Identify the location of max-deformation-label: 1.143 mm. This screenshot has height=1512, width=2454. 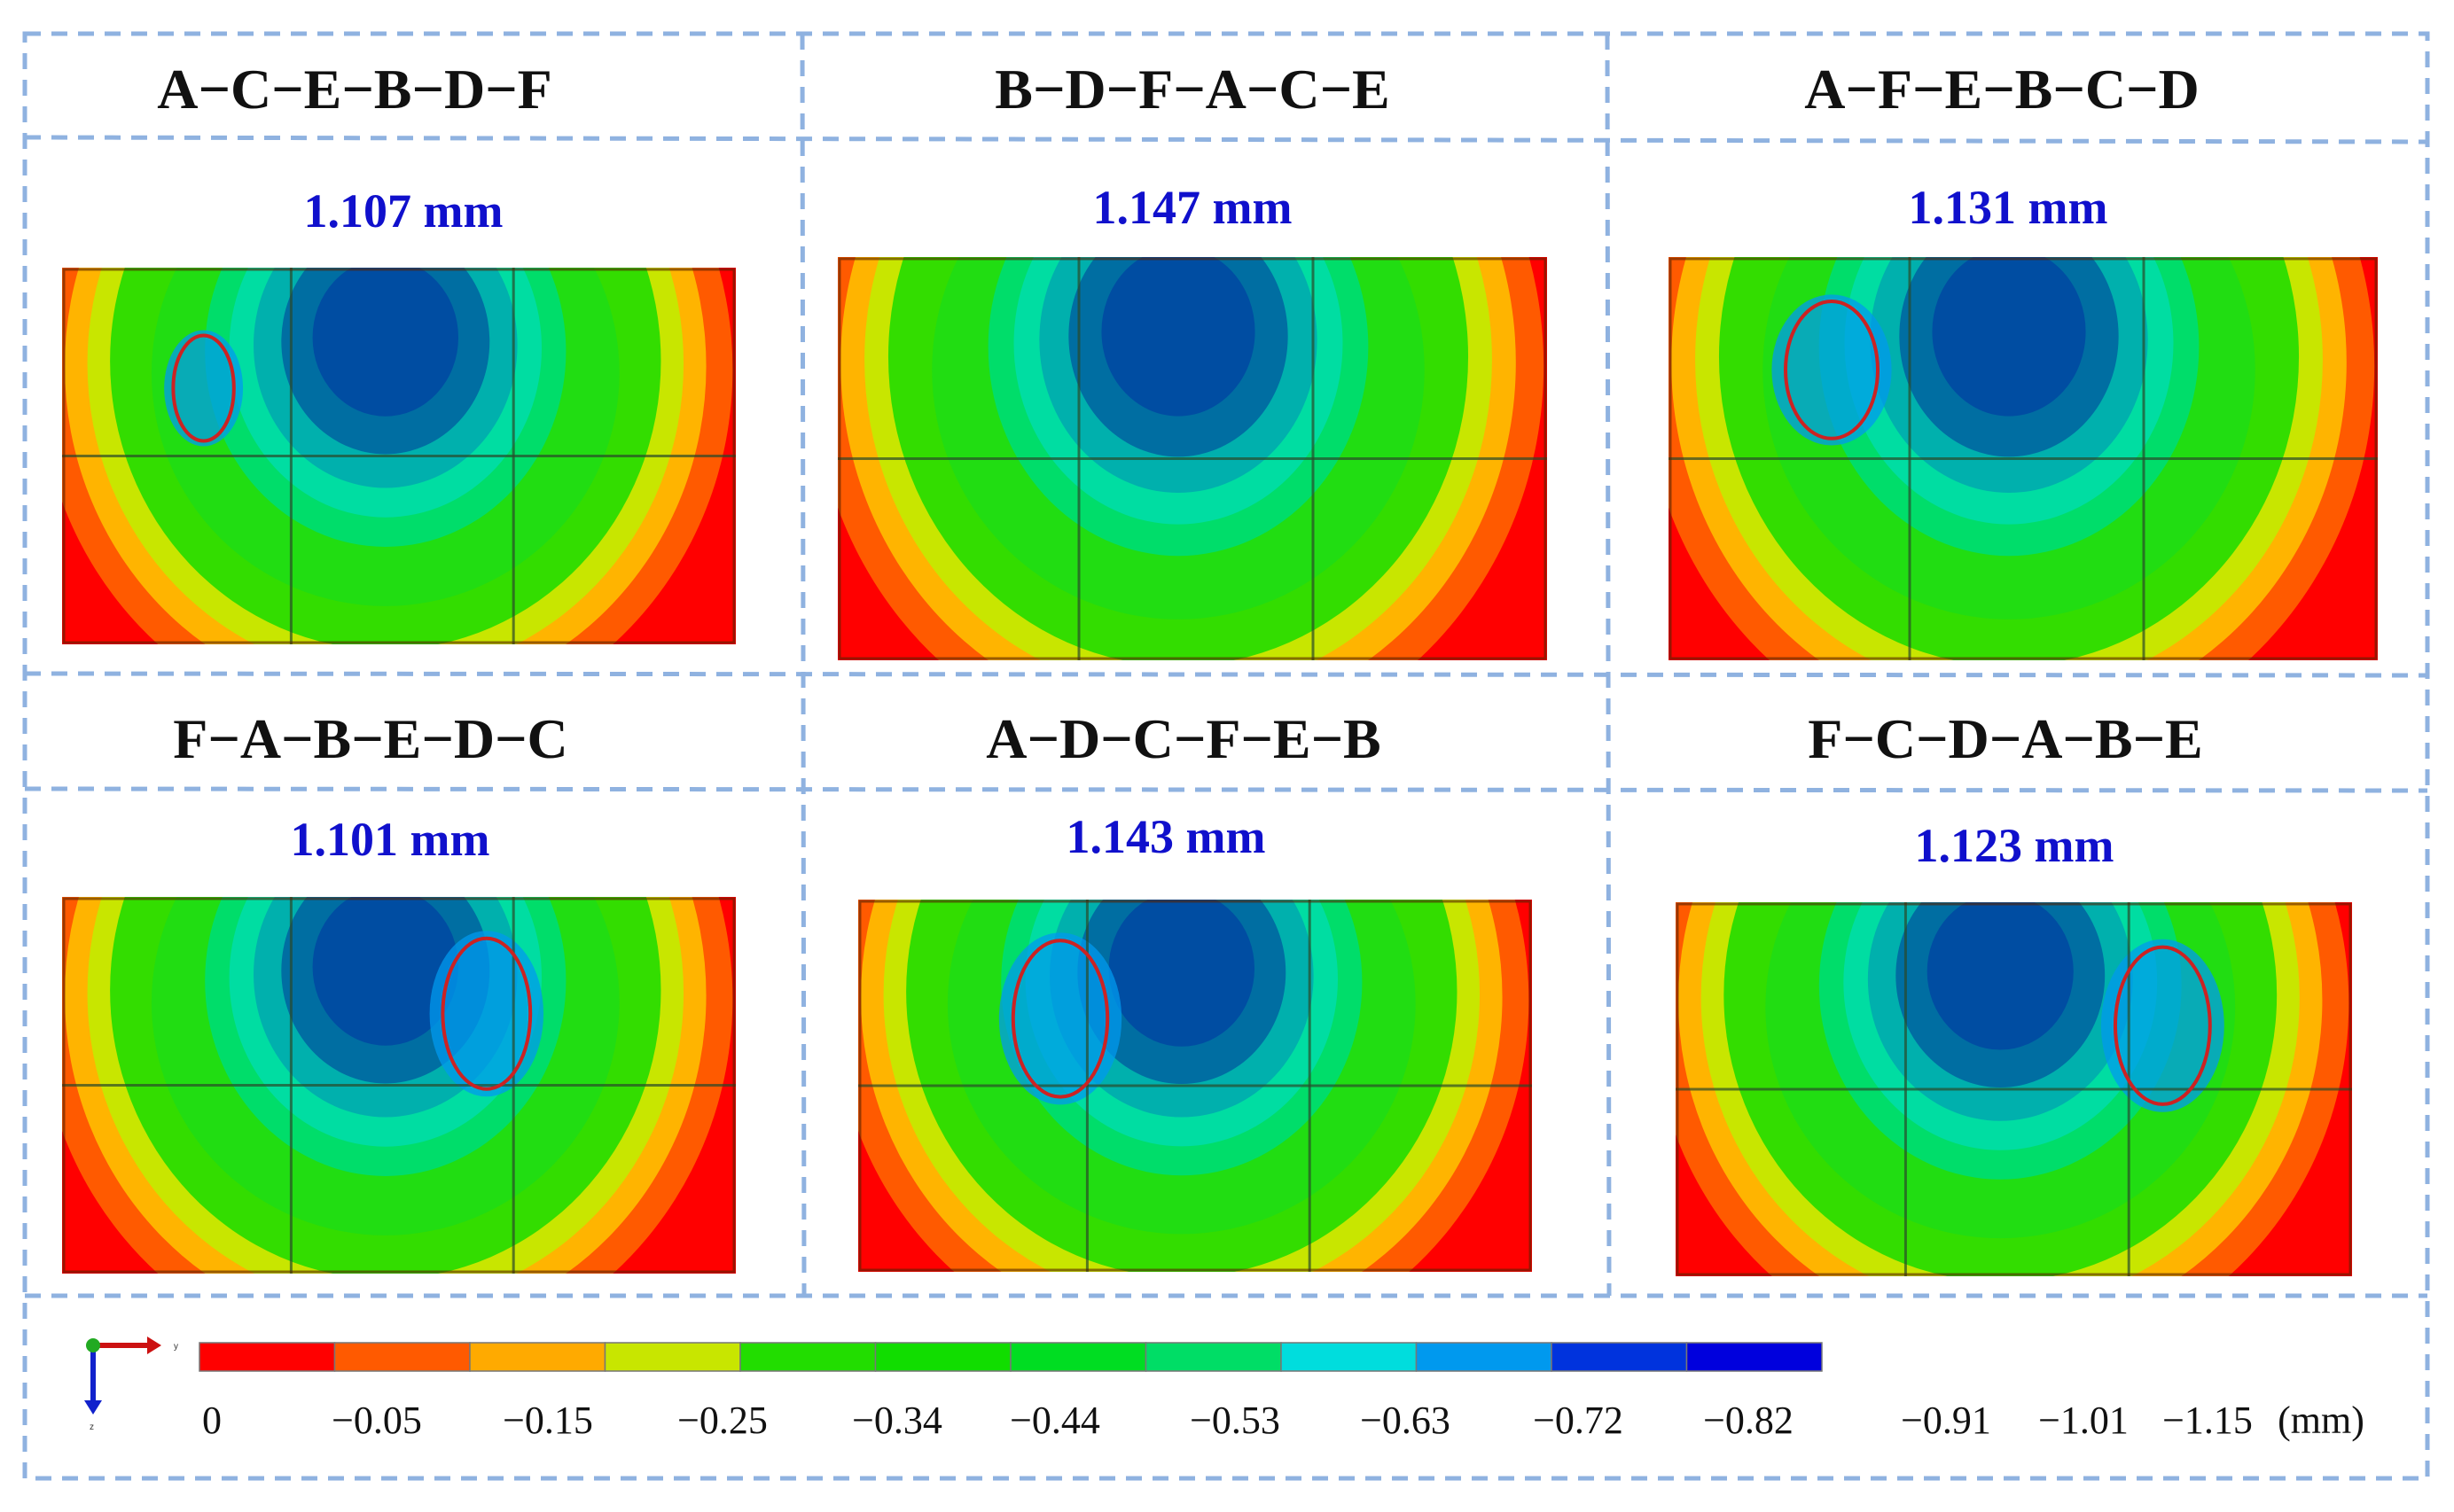
(1166, 837).